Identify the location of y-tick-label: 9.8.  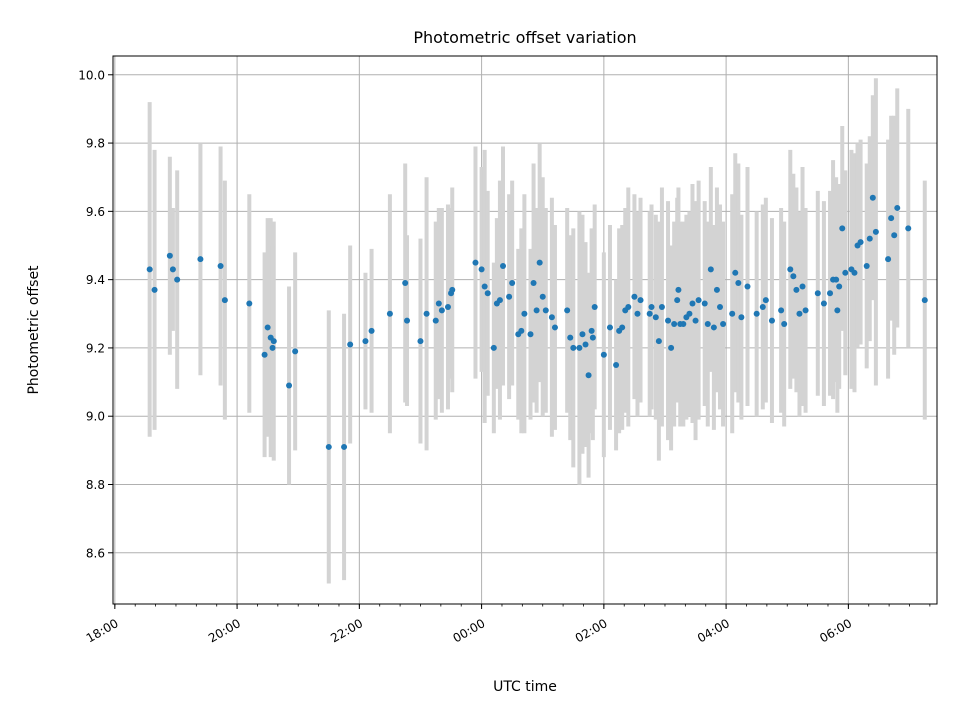
(95, 144).